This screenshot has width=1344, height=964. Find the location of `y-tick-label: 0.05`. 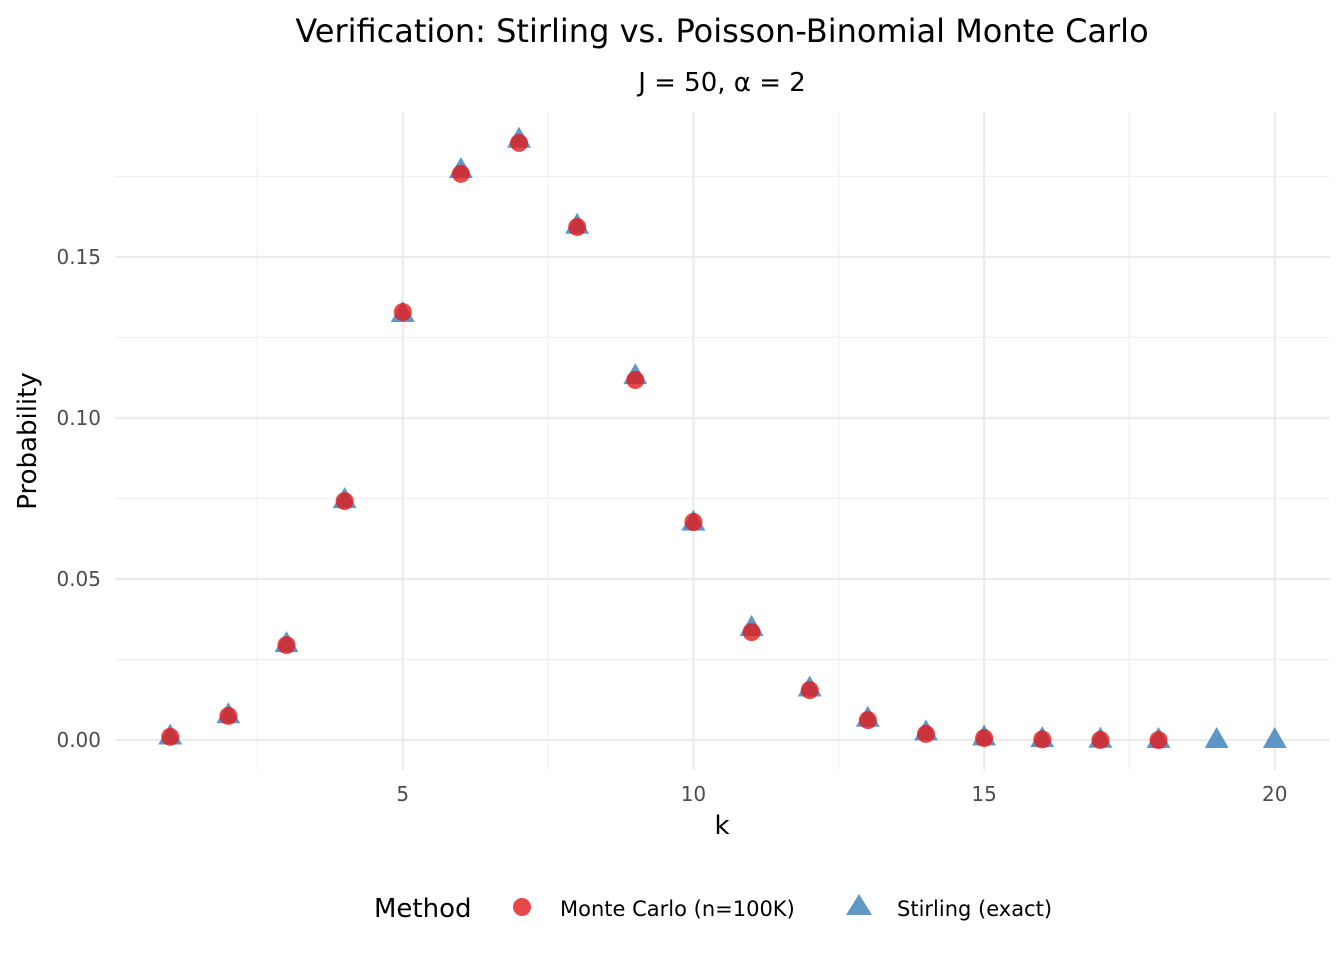

y-tick-label: 0.05 is located at coordinates (78, 579).